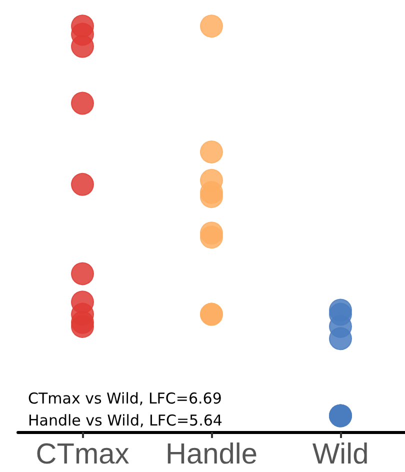  Describe the element at coordinates (340, 454) in the screenshot. I see `x-tick-label: Wild` at that location.